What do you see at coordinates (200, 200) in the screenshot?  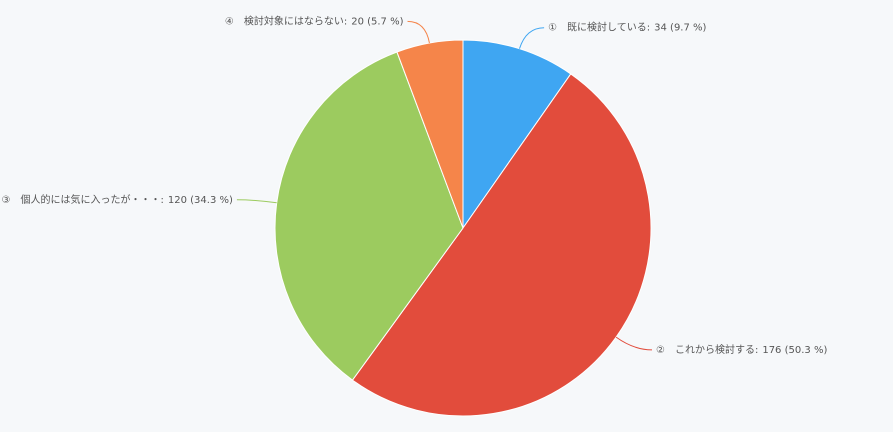 I see `value-label: 120 (34.3 %)` at bounding box center [200, 200].